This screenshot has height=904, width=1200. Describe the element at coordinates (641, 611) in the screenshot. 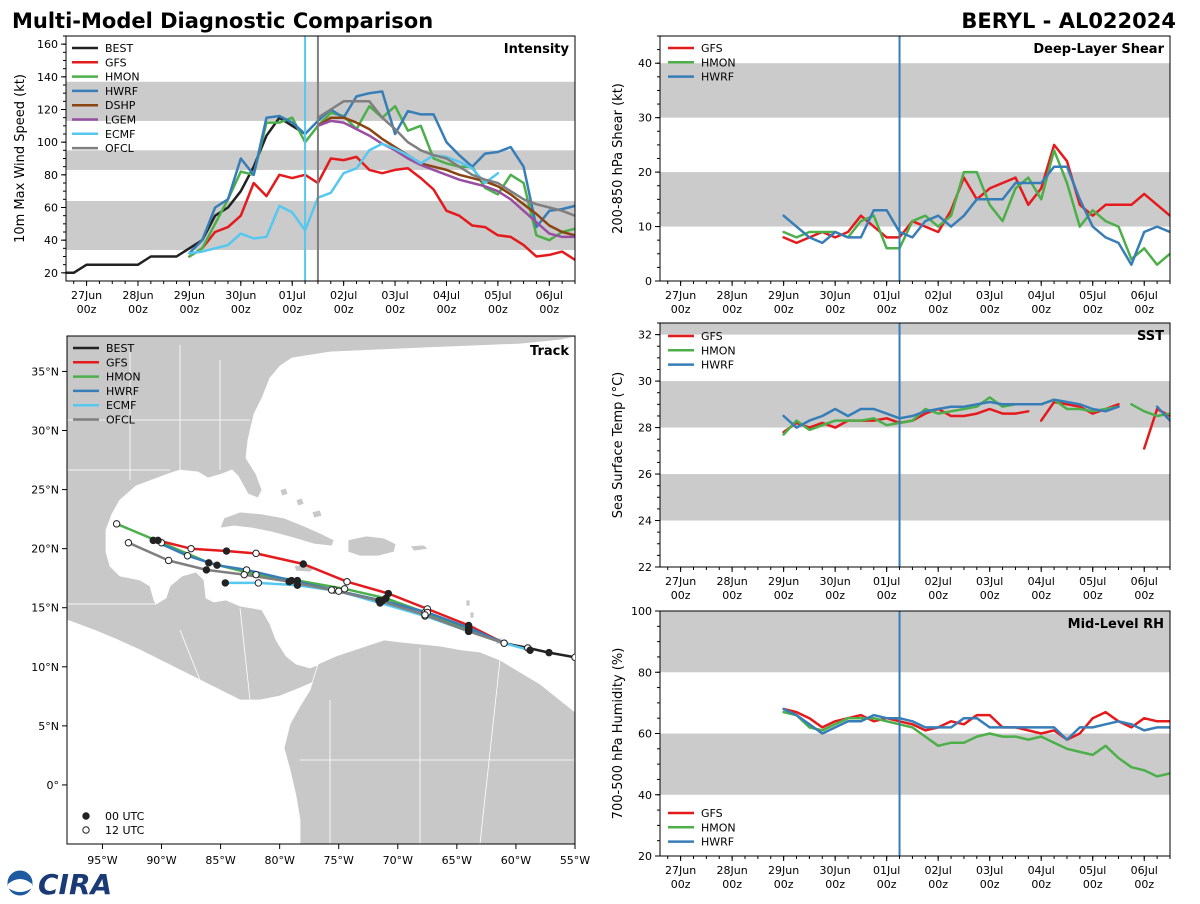

I see `rh-ytick-label: 100` at that location.